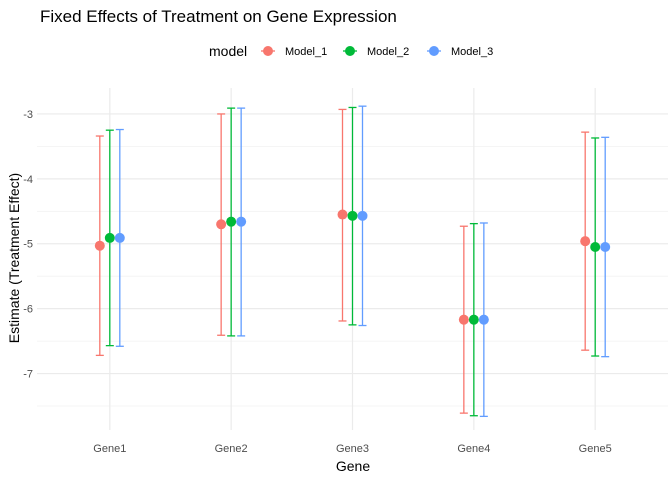 The width and height of the screenshot is (672, 480). I want to click on y-tick-label: -4, so click(28, 180).